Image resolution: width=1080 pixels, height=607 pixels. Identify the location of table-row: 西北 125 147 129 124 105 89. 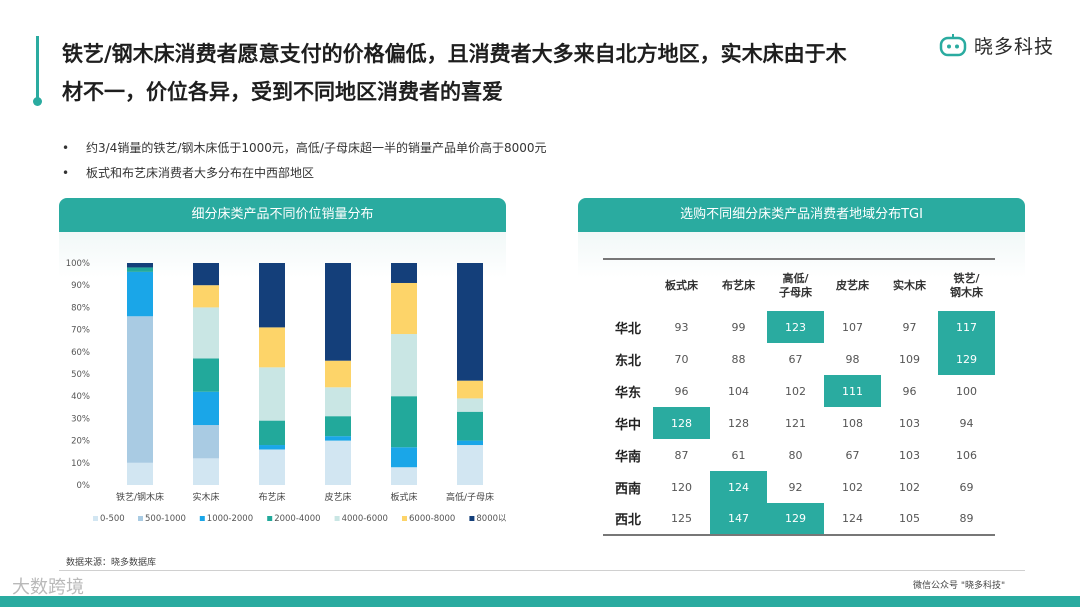
(799, 519).